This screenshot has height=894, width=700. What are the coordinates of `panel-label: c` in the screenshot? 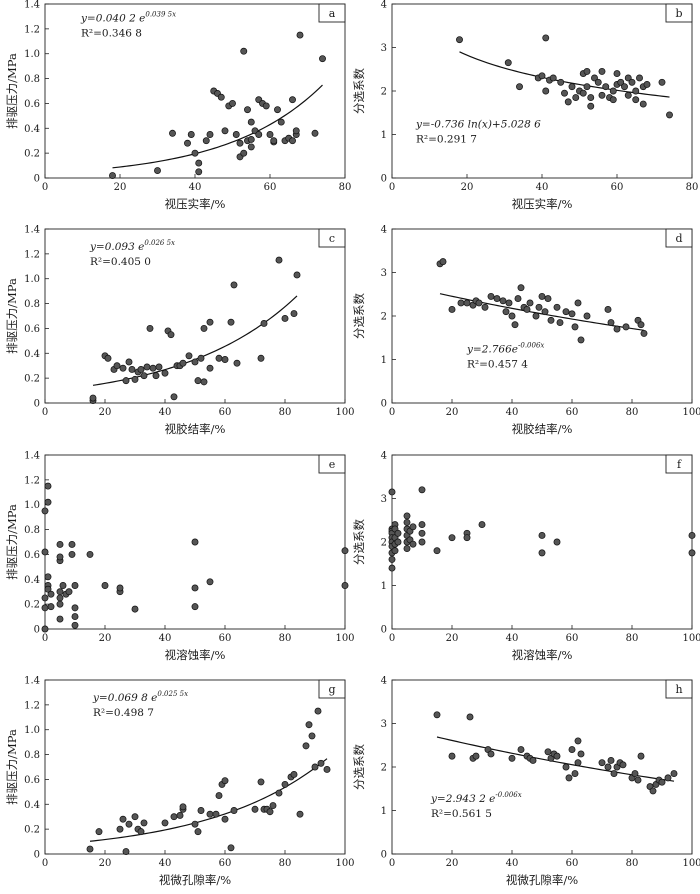 It's located at (332, 238).